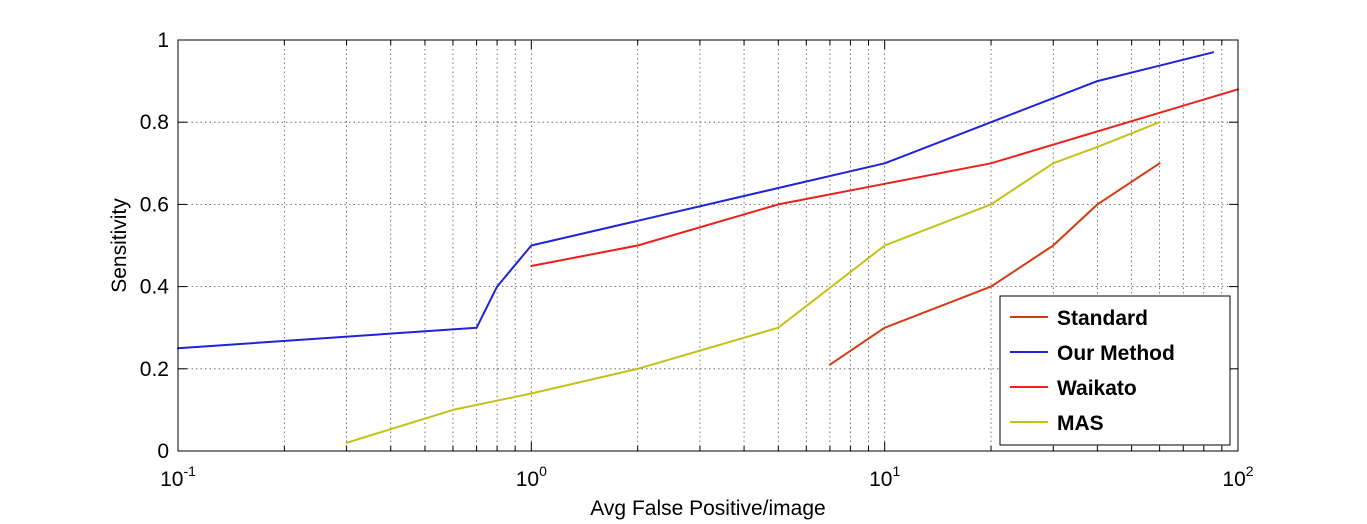 The image size is (1367, 524). I want to click on series-line-standard, so click(994, 264).